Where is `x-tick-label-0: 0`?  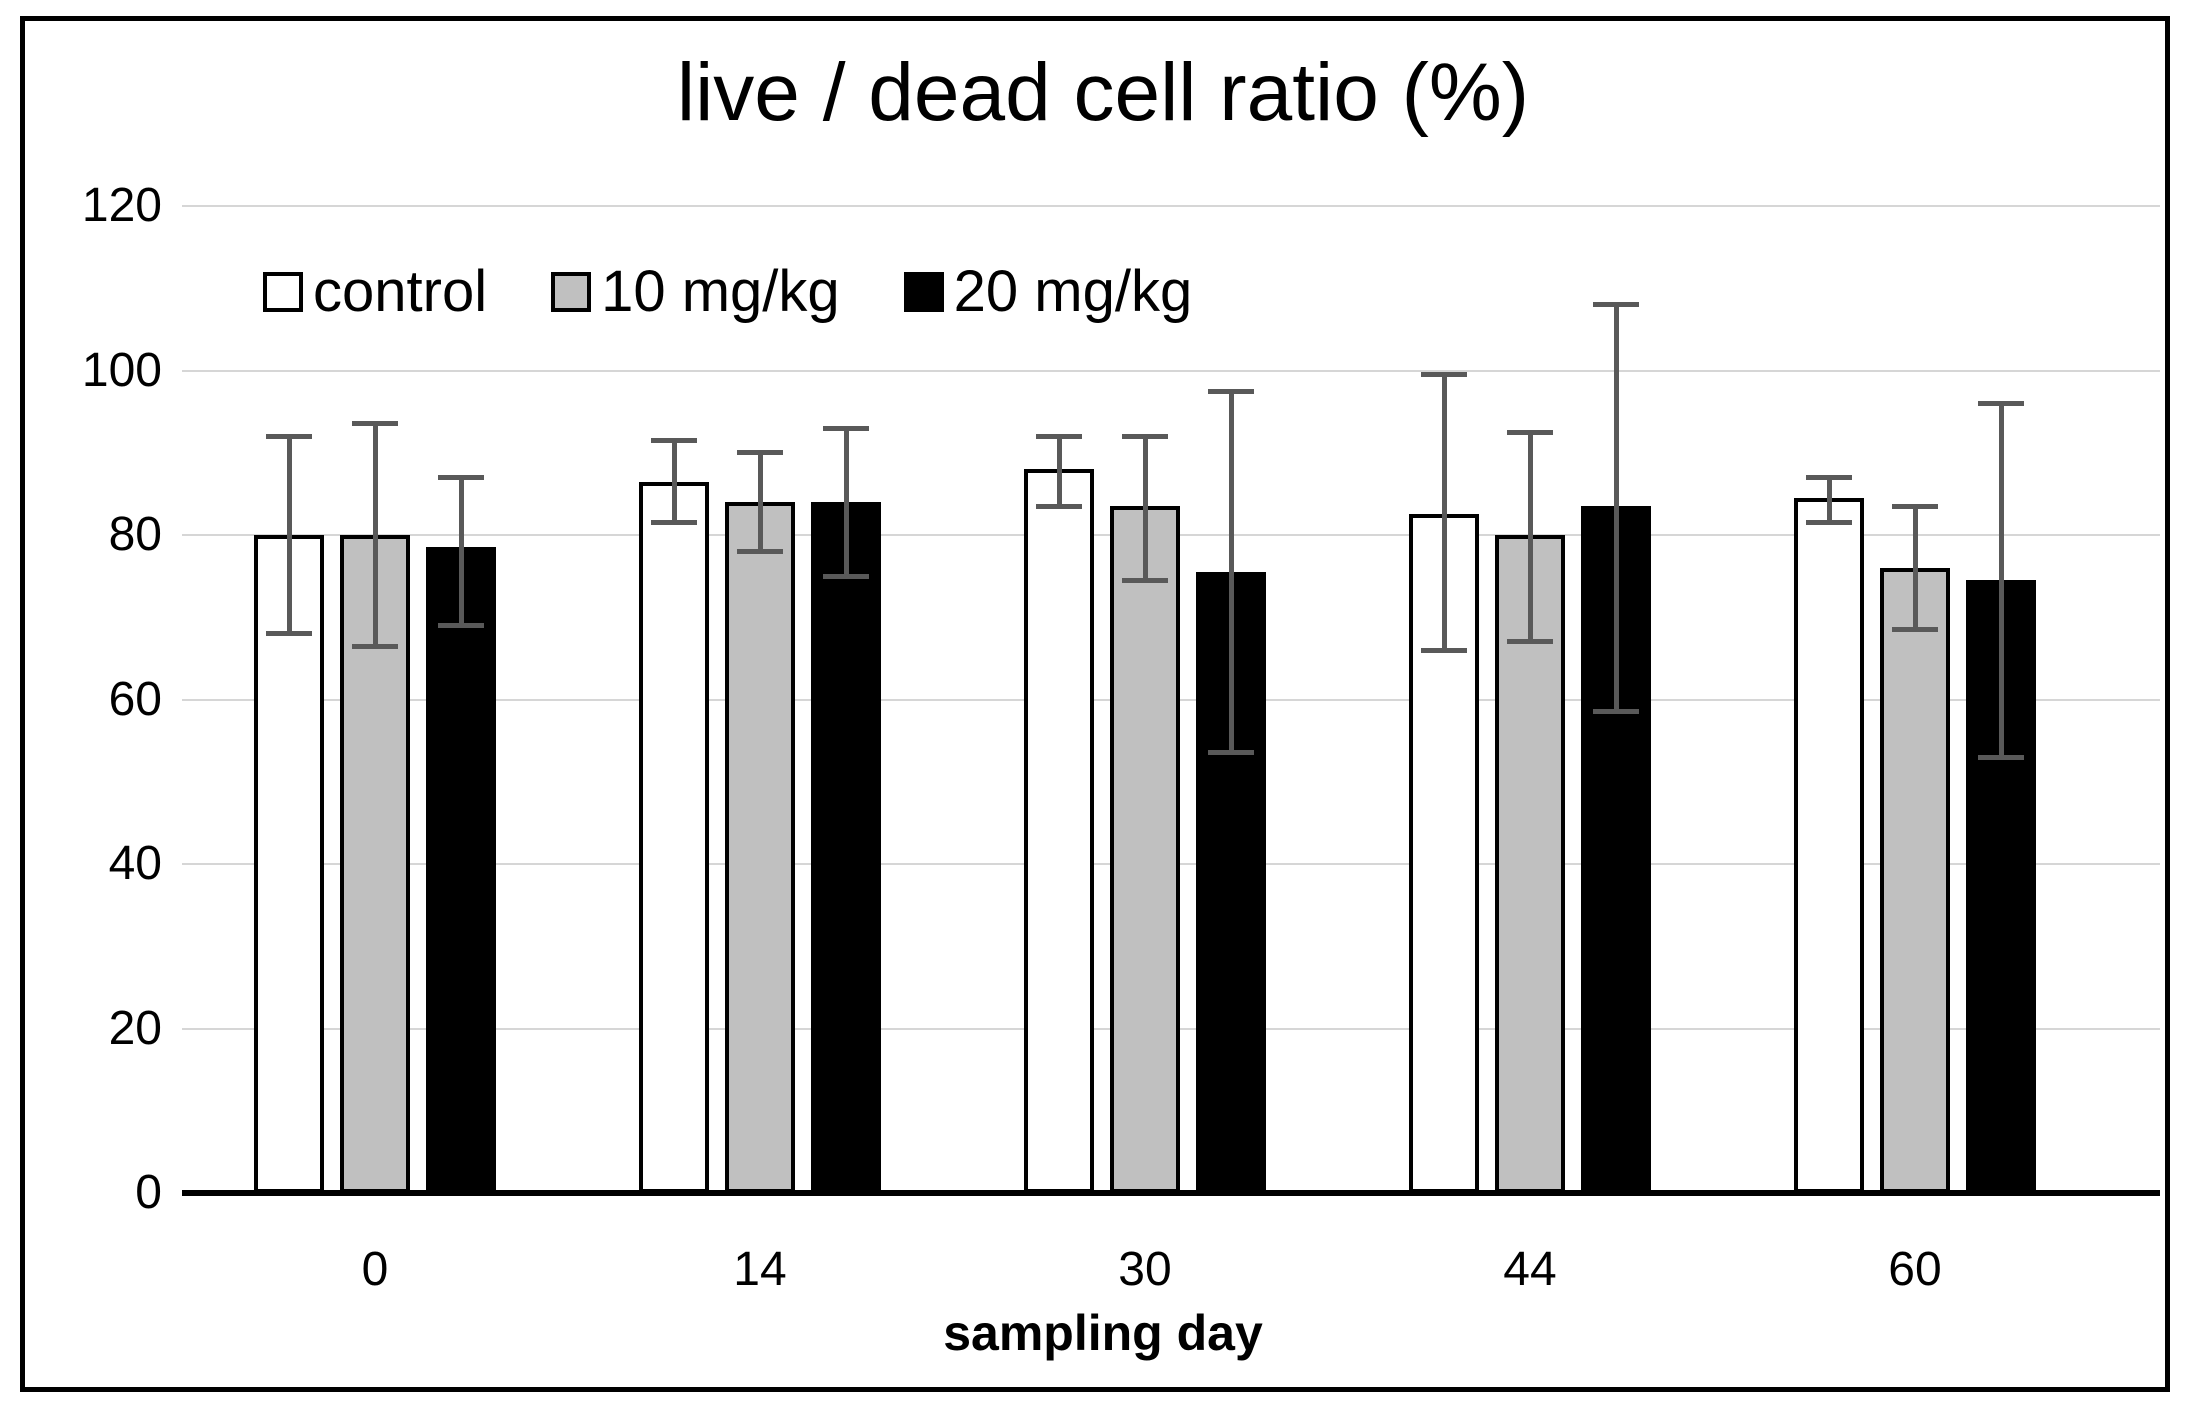
x-tick-label-0: 0 is located at coordinates (375, 1269).